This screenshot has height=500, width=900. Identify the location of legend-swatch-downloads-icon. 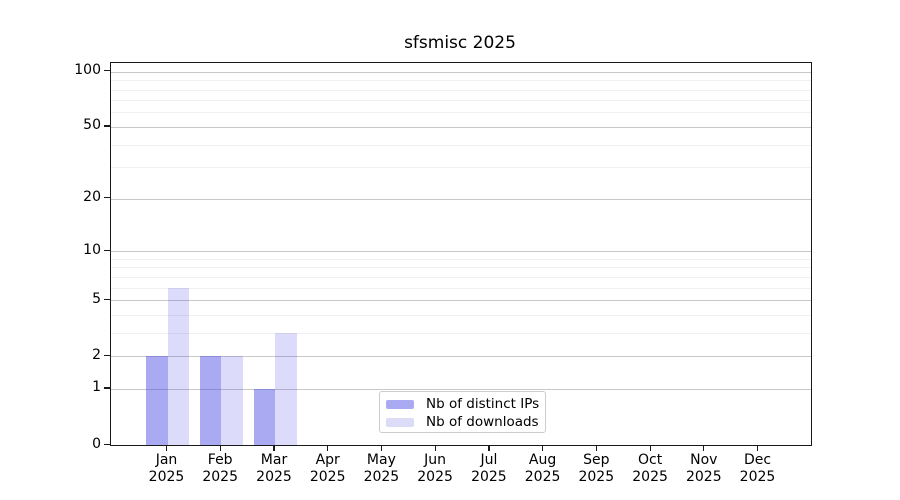
(400, 422).